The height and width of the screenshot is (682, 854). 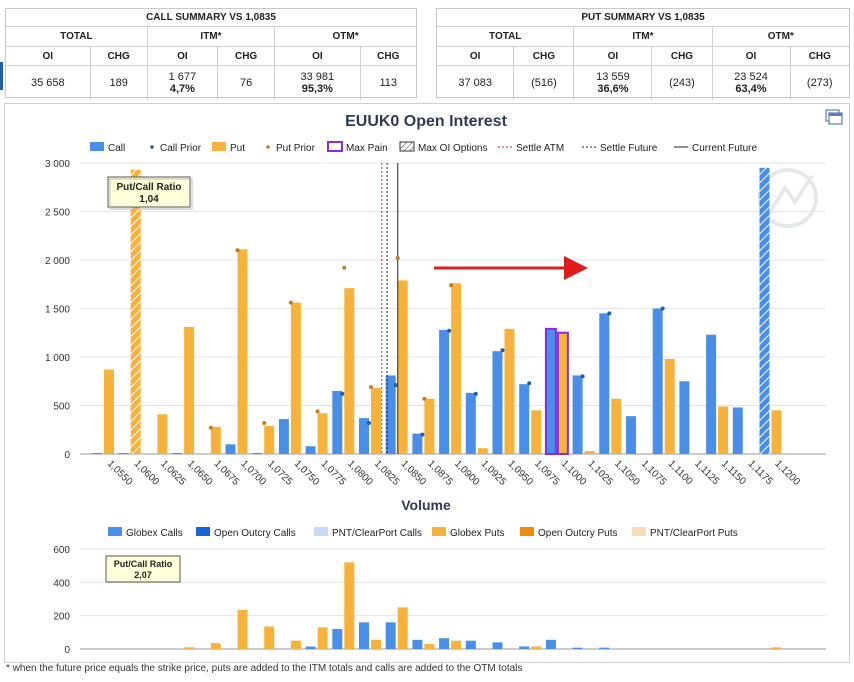 What do you see at coordinates (200, 473) in the screenshot?
I see `x-tick-label: 1,0650` at bounding box center [200, 473].